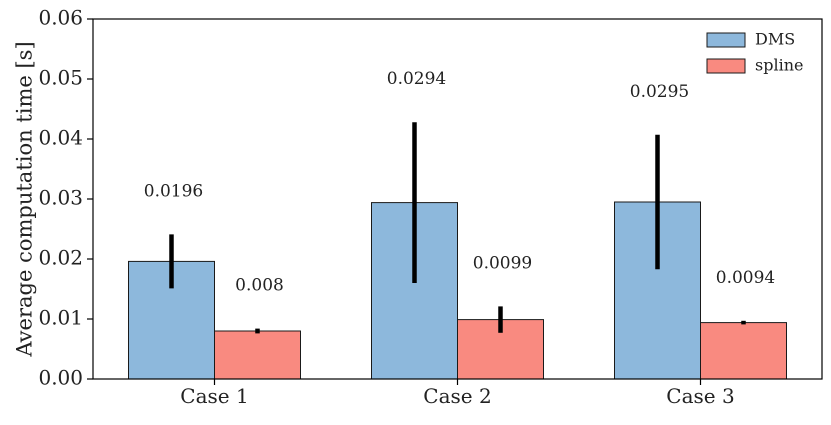 The height and width of the screenshot is (425, 831). I want to click on y-tick-label: 0.05, so click(60, 78).